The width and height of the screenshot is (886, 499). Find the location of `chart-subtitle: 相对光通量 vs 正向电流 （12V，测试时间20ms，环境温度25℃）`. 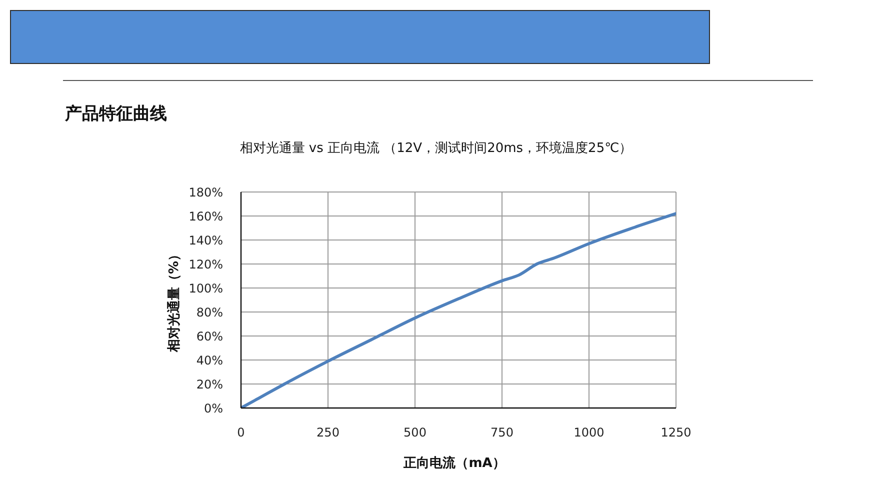

chart-subtitle: 相对光通量 vs 正向电流 （12V，测试时间20ms，环境温度25℃） is located at coordinates (436, 148).